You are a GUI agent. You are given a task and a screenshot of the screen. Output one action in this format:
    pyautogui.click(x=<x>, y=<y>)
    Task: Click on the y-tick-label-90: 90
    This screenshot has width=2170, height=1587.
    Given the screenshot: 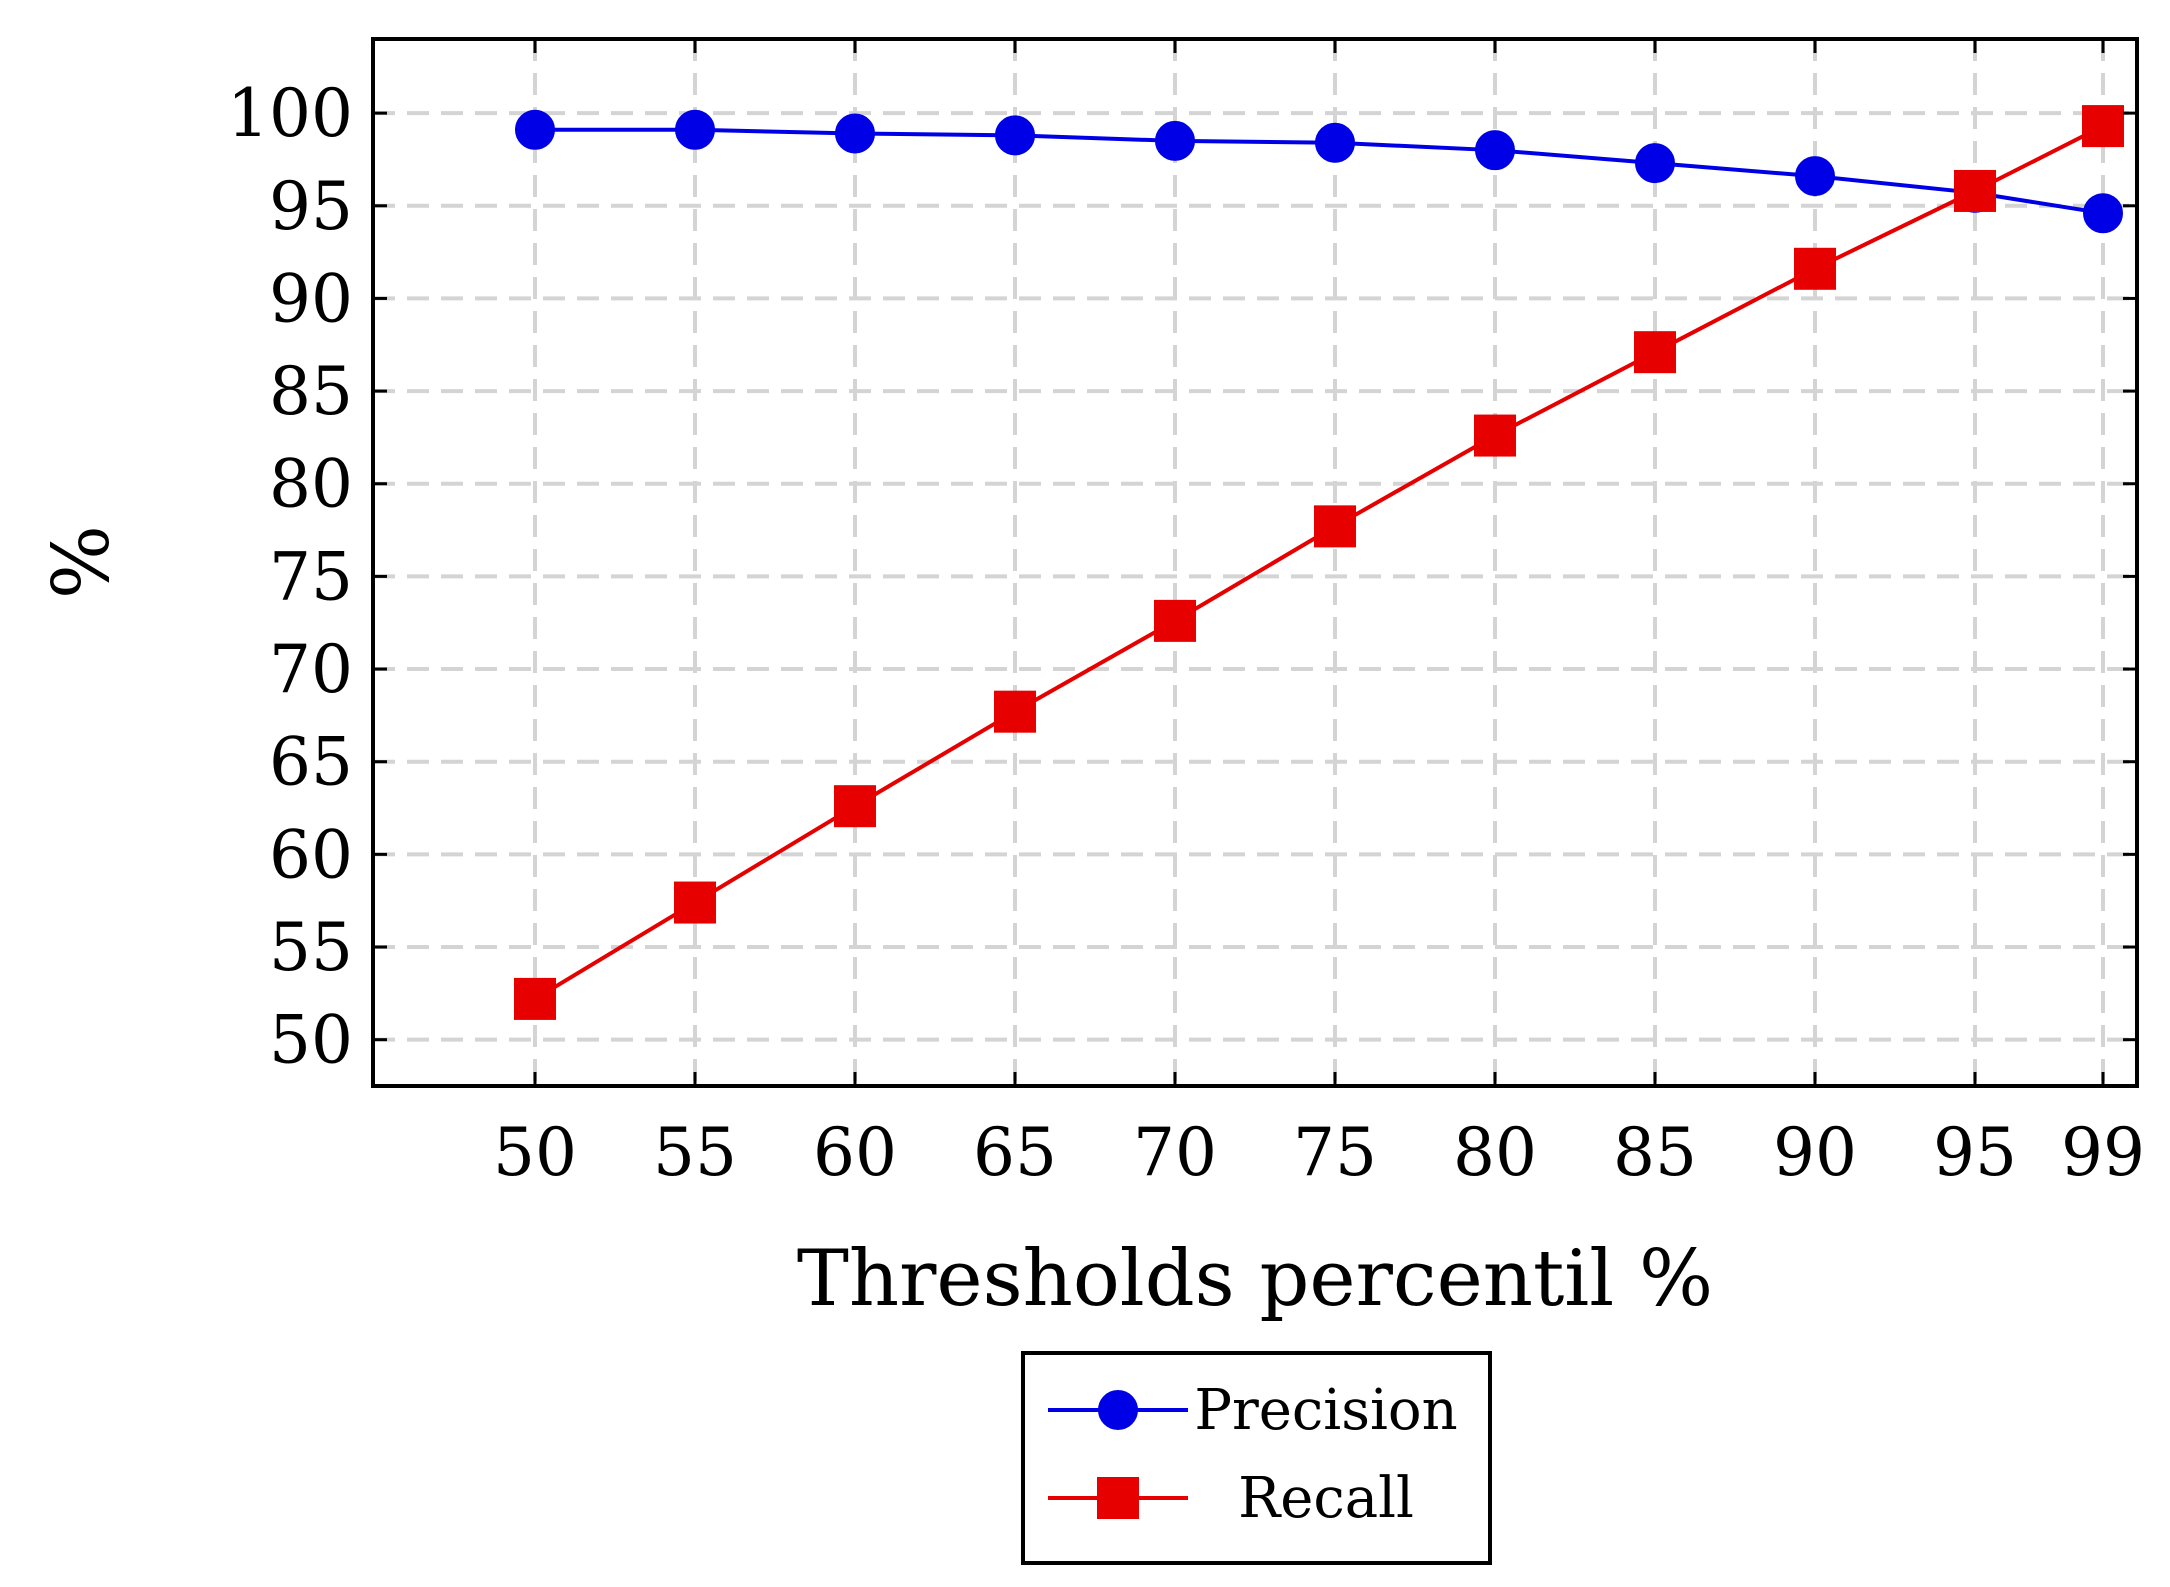 What is the action you would take?
    pyautogui.click(x=311, y=298)
    